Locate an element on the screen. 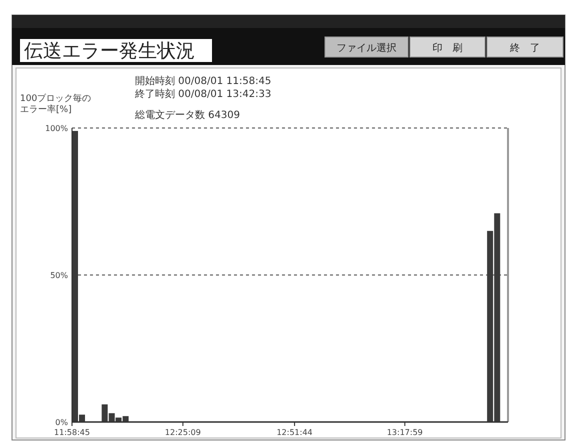 Image resolution: width=576 pixels, height=445 pixels. y-tick-label: 0% is located at coordinates (61, 422).